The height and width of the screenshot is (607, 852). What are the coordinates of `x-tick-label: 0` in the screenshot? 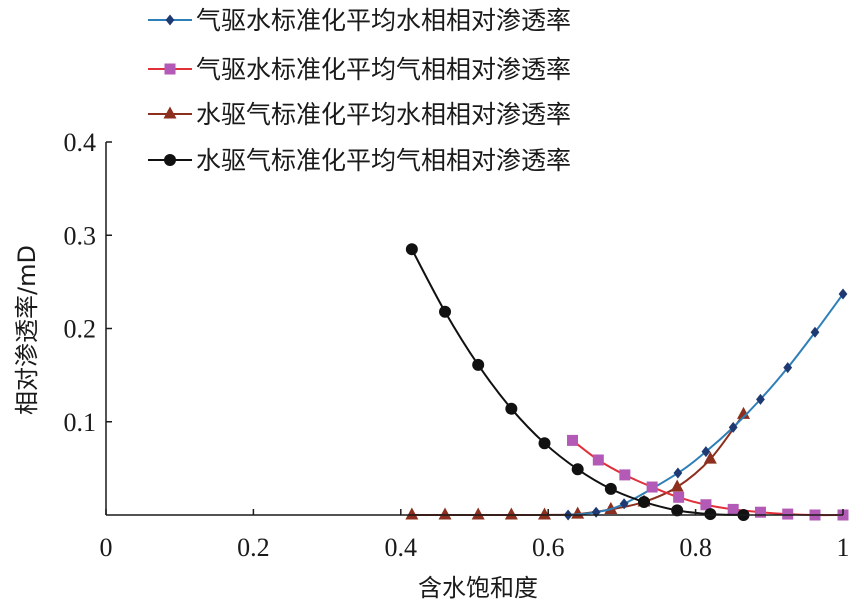 It's located at (106, 547).